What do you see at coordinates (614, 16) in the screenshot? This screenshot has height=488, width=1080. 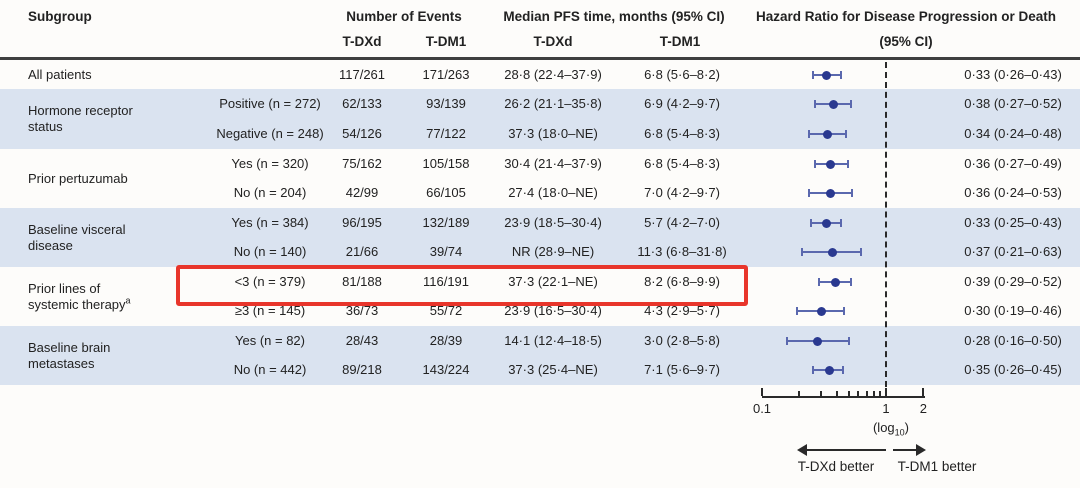 I see `column-header-pfs: Median PFS time, months (95% CI)` at bounding box center [614, 16].